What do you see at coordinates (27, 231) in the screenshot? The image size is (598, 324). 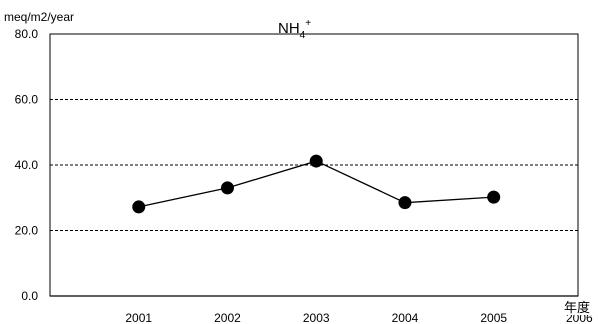 I see `y-tick-label: 20.0` at bounding box center [27, 231].